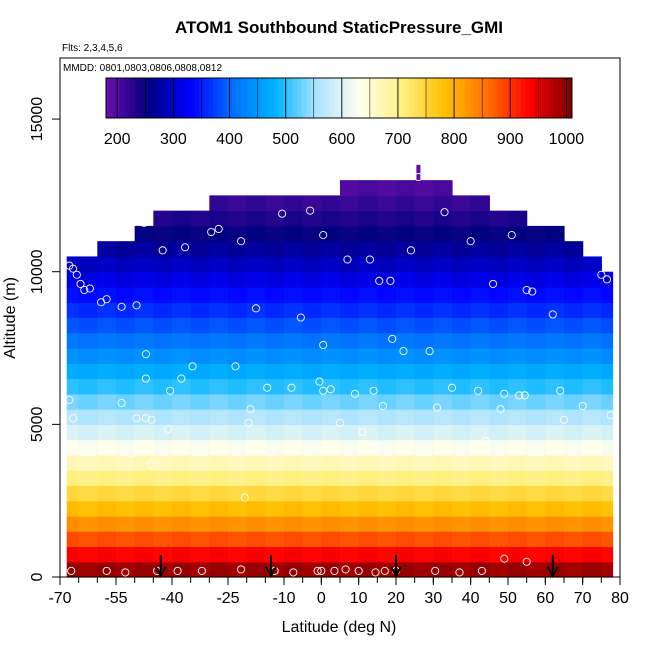  What do you see at coordinates (271, 572) in the screenshot?
I see `arrow-head` at bounding box center [271, 572].